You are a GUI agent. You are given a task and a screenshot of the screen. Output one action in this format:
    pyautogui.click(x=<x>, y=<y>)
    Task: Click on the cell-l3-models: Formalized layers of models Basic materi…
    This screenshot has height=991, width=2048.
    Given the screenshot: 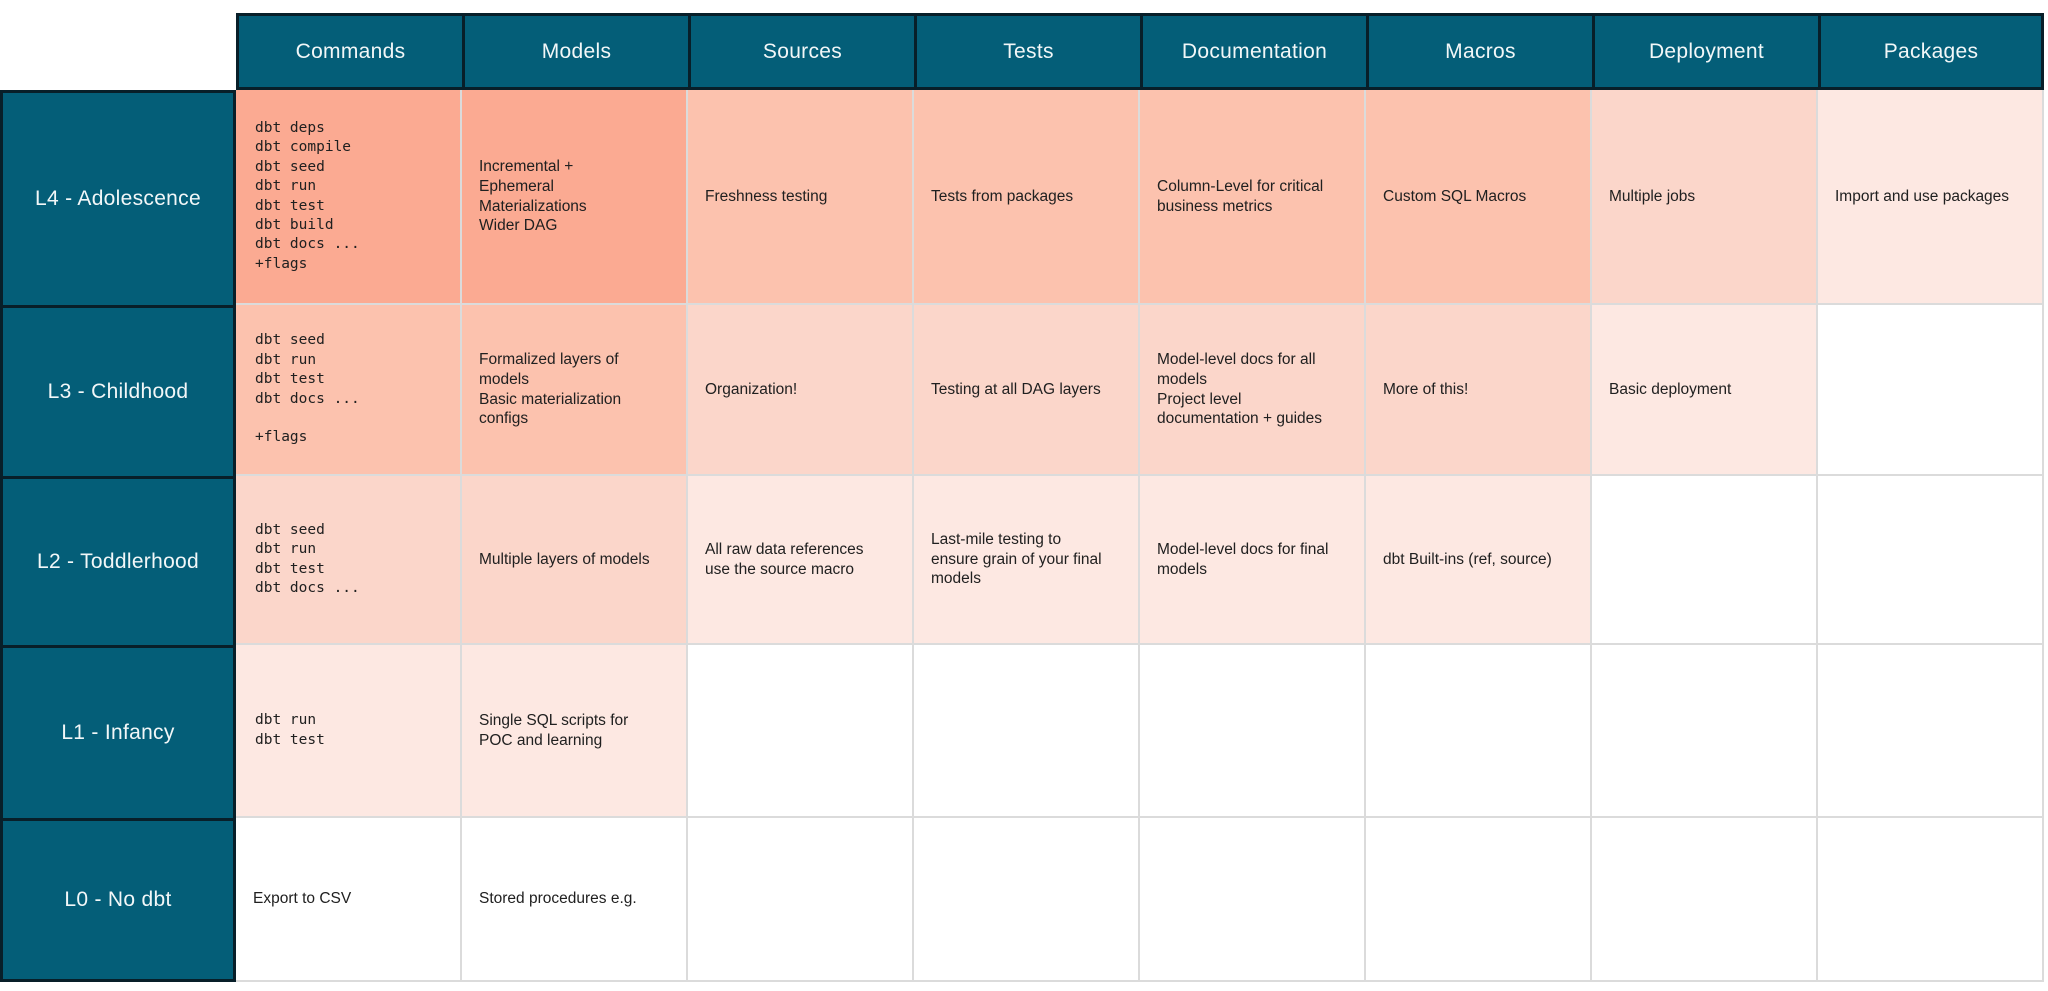 What is the action you would take?
    pyautogui.click(x=575, y=390)
    